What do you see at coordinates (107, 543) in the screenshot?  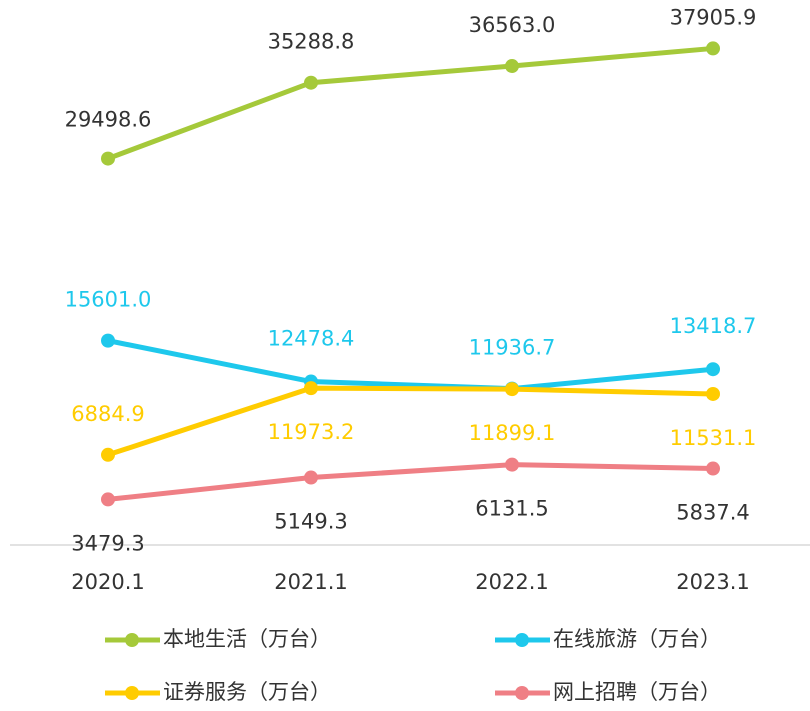 I see `data-label: 3479.3` at bounding box center [107, 543].